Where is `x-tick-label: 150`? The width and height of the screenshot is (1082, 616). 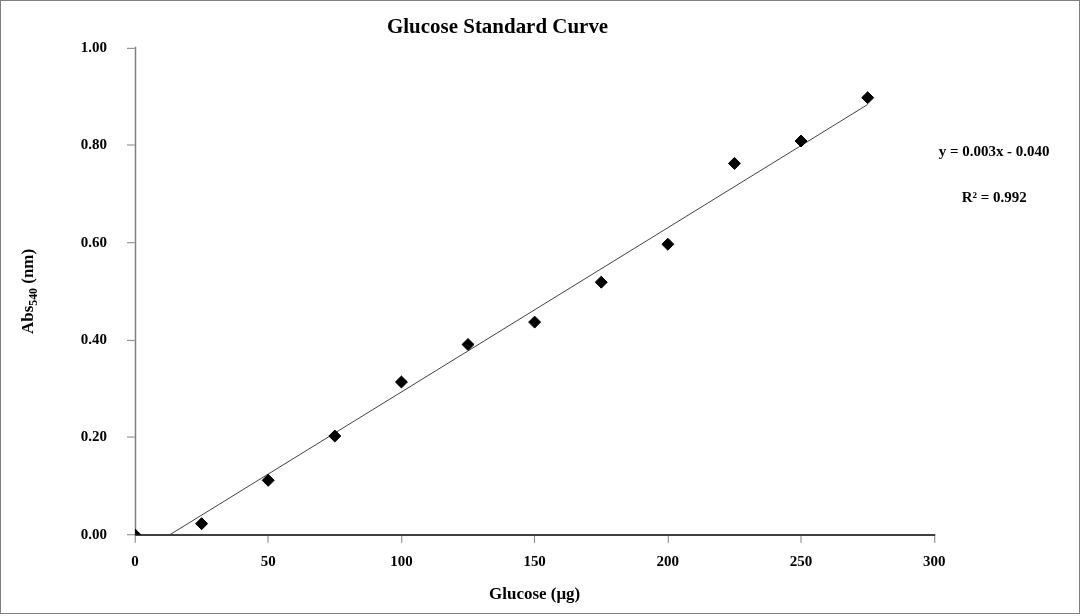 x-tick-label: 150 is located at coordinates (534, 560).